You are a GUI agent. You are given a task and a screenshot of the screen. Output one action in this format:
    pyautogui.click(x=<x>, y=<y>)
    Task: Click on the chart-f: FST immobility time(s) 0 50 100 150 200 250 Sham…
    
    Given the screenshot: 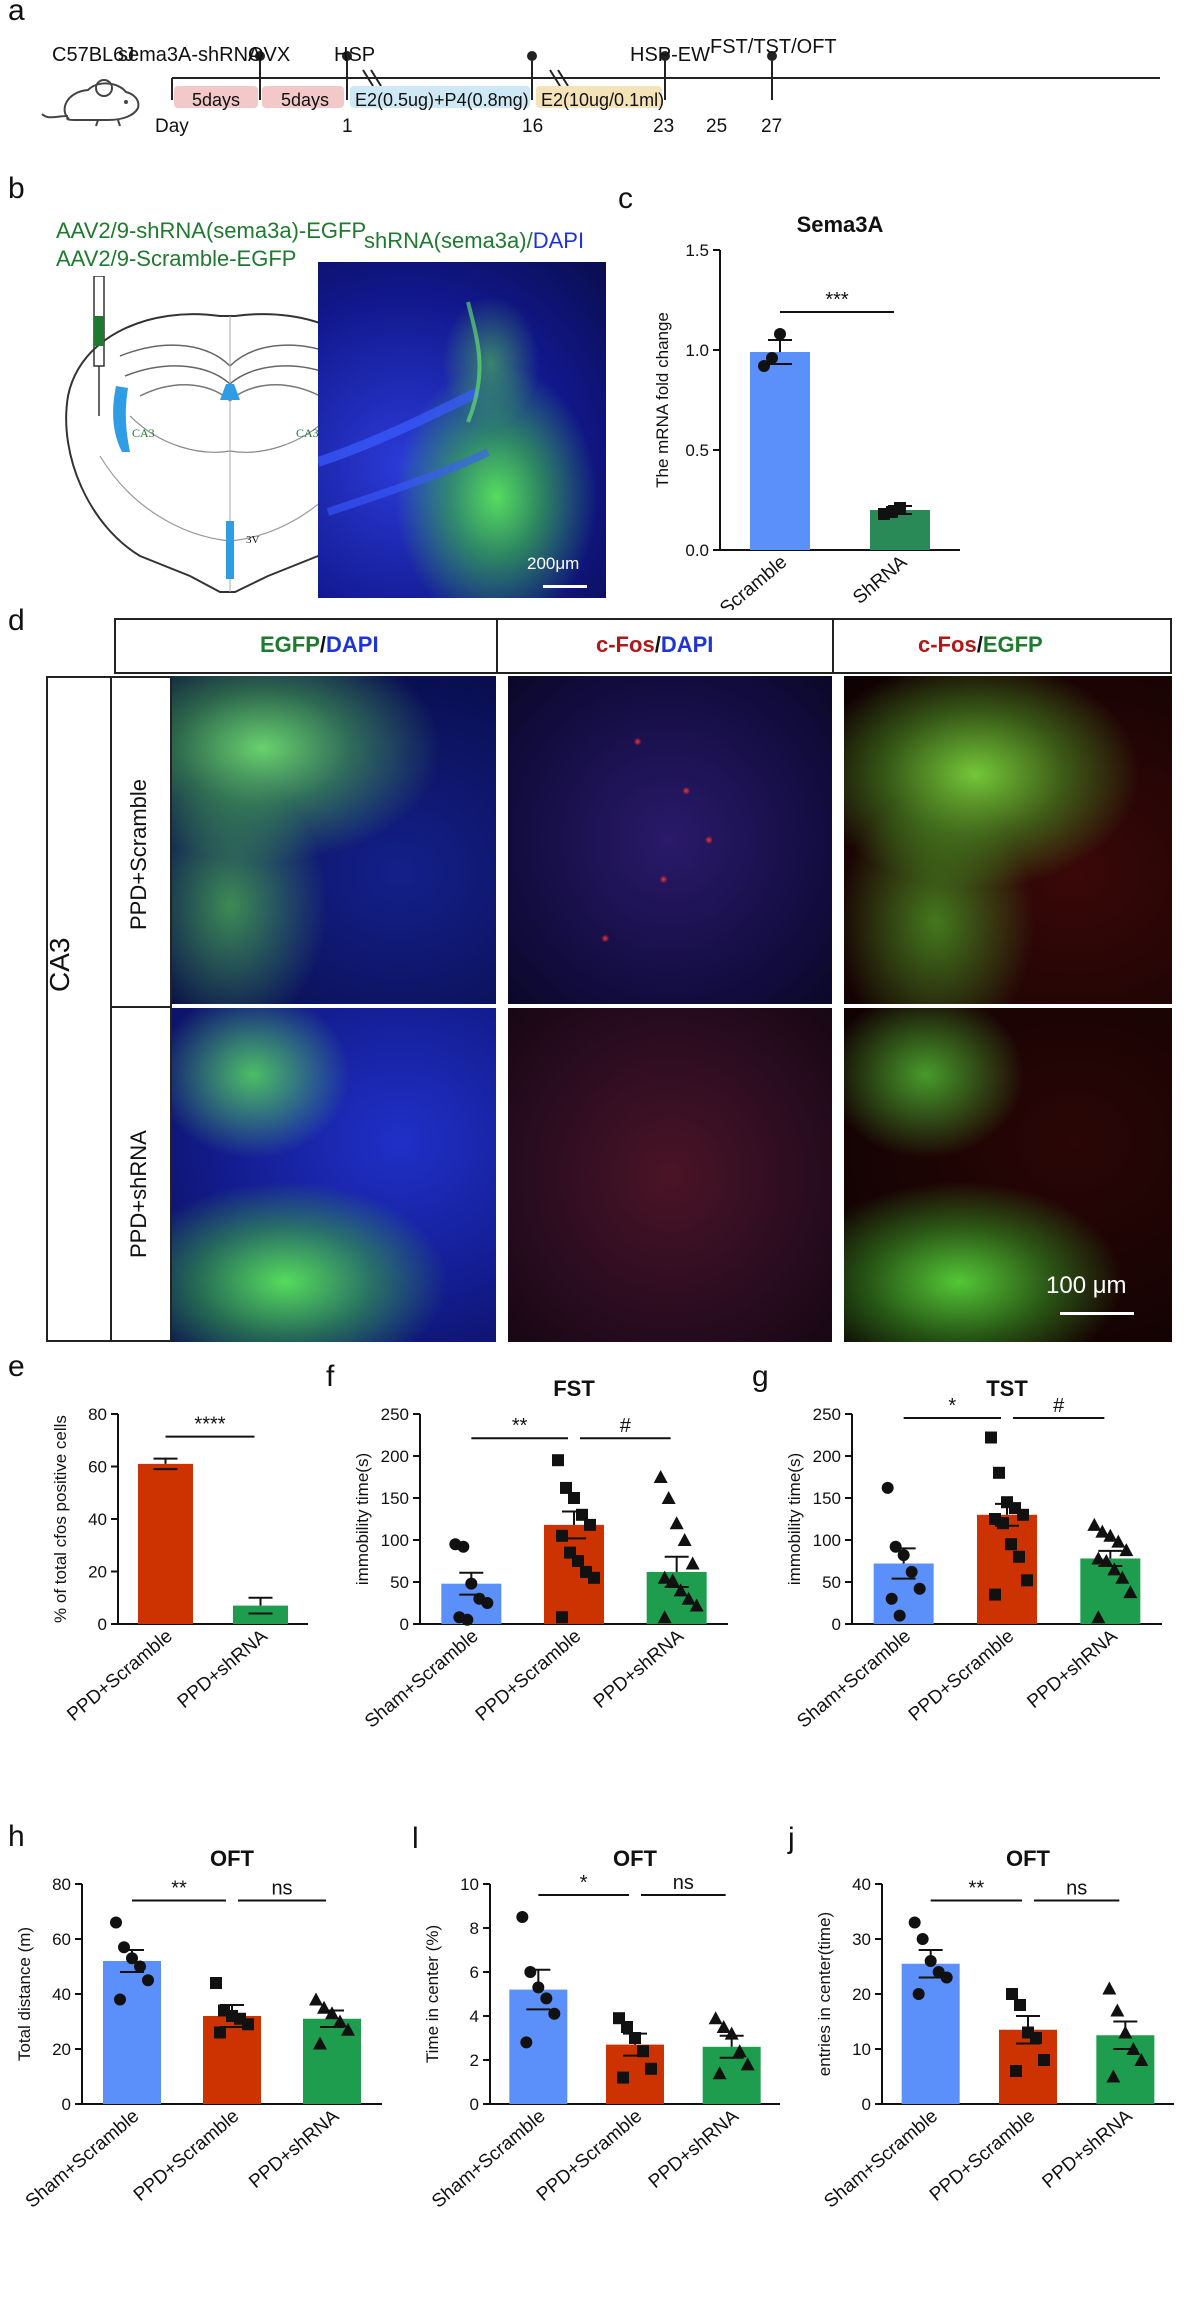 What is the action you would take?
    pyautogui.click(x=540, y=1554)
    